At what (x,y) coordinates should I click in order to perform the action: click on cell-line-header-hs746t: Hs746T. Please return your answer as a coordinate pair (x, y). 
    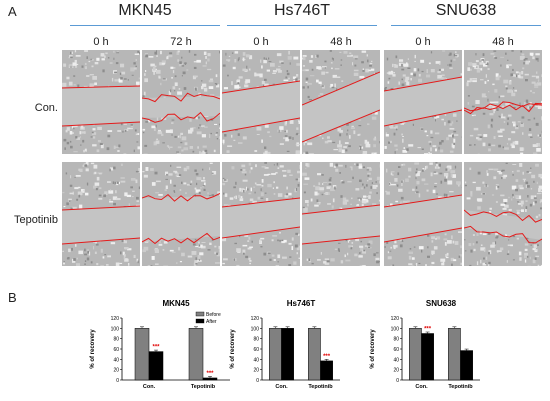
    Looking at the image, I should click on (302, 10).